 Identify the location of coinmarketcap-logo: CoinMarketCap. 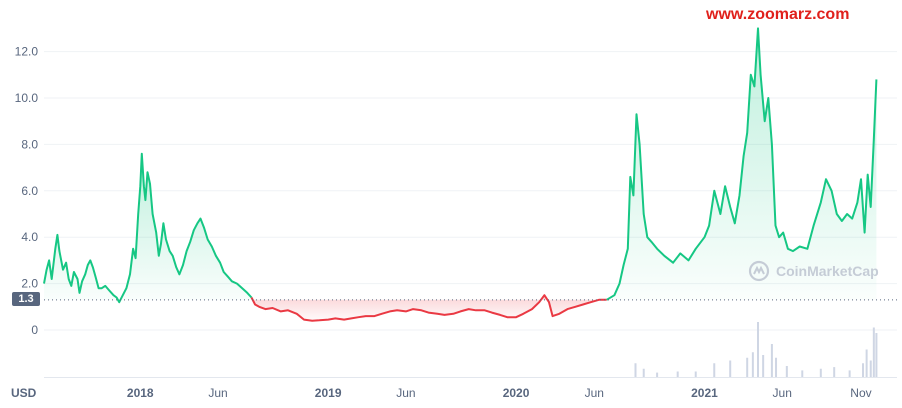
(813, 271).